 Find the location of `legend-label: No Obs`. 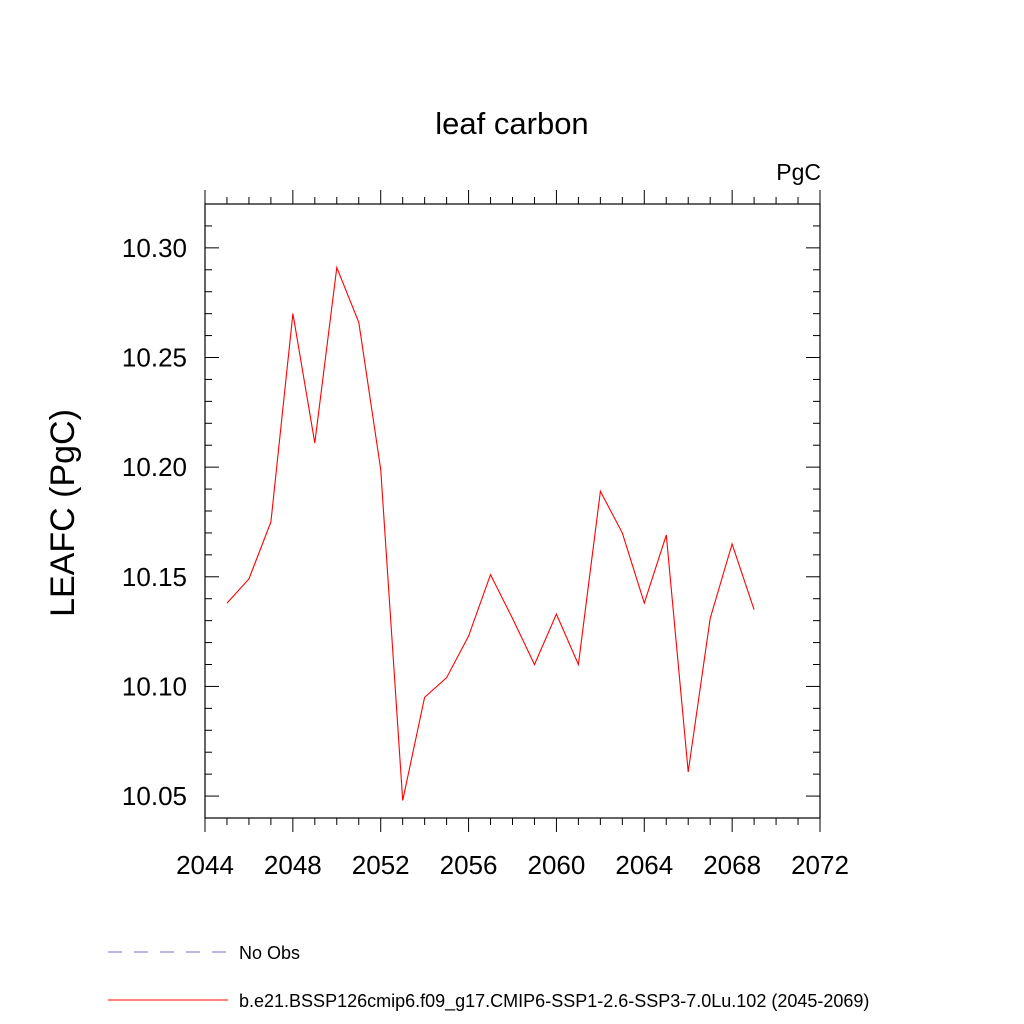

legend-label: No Obs is located at coordinates (269, 953).